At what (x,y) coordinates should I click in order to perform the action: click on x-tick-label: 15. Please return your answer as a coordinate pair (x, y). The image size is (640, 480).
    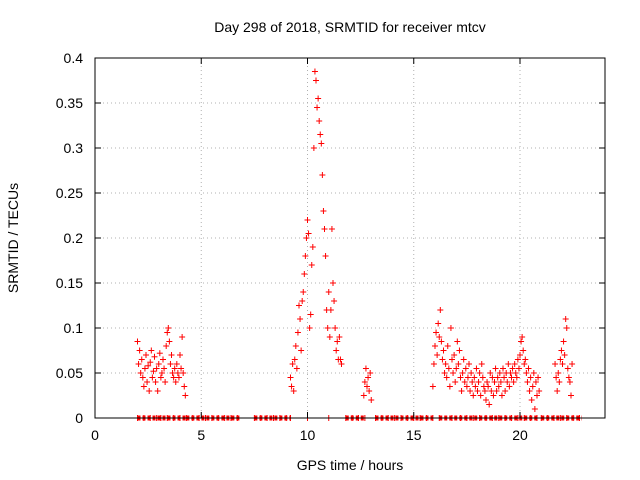
    Looking at the image, I should click on (414, 435).